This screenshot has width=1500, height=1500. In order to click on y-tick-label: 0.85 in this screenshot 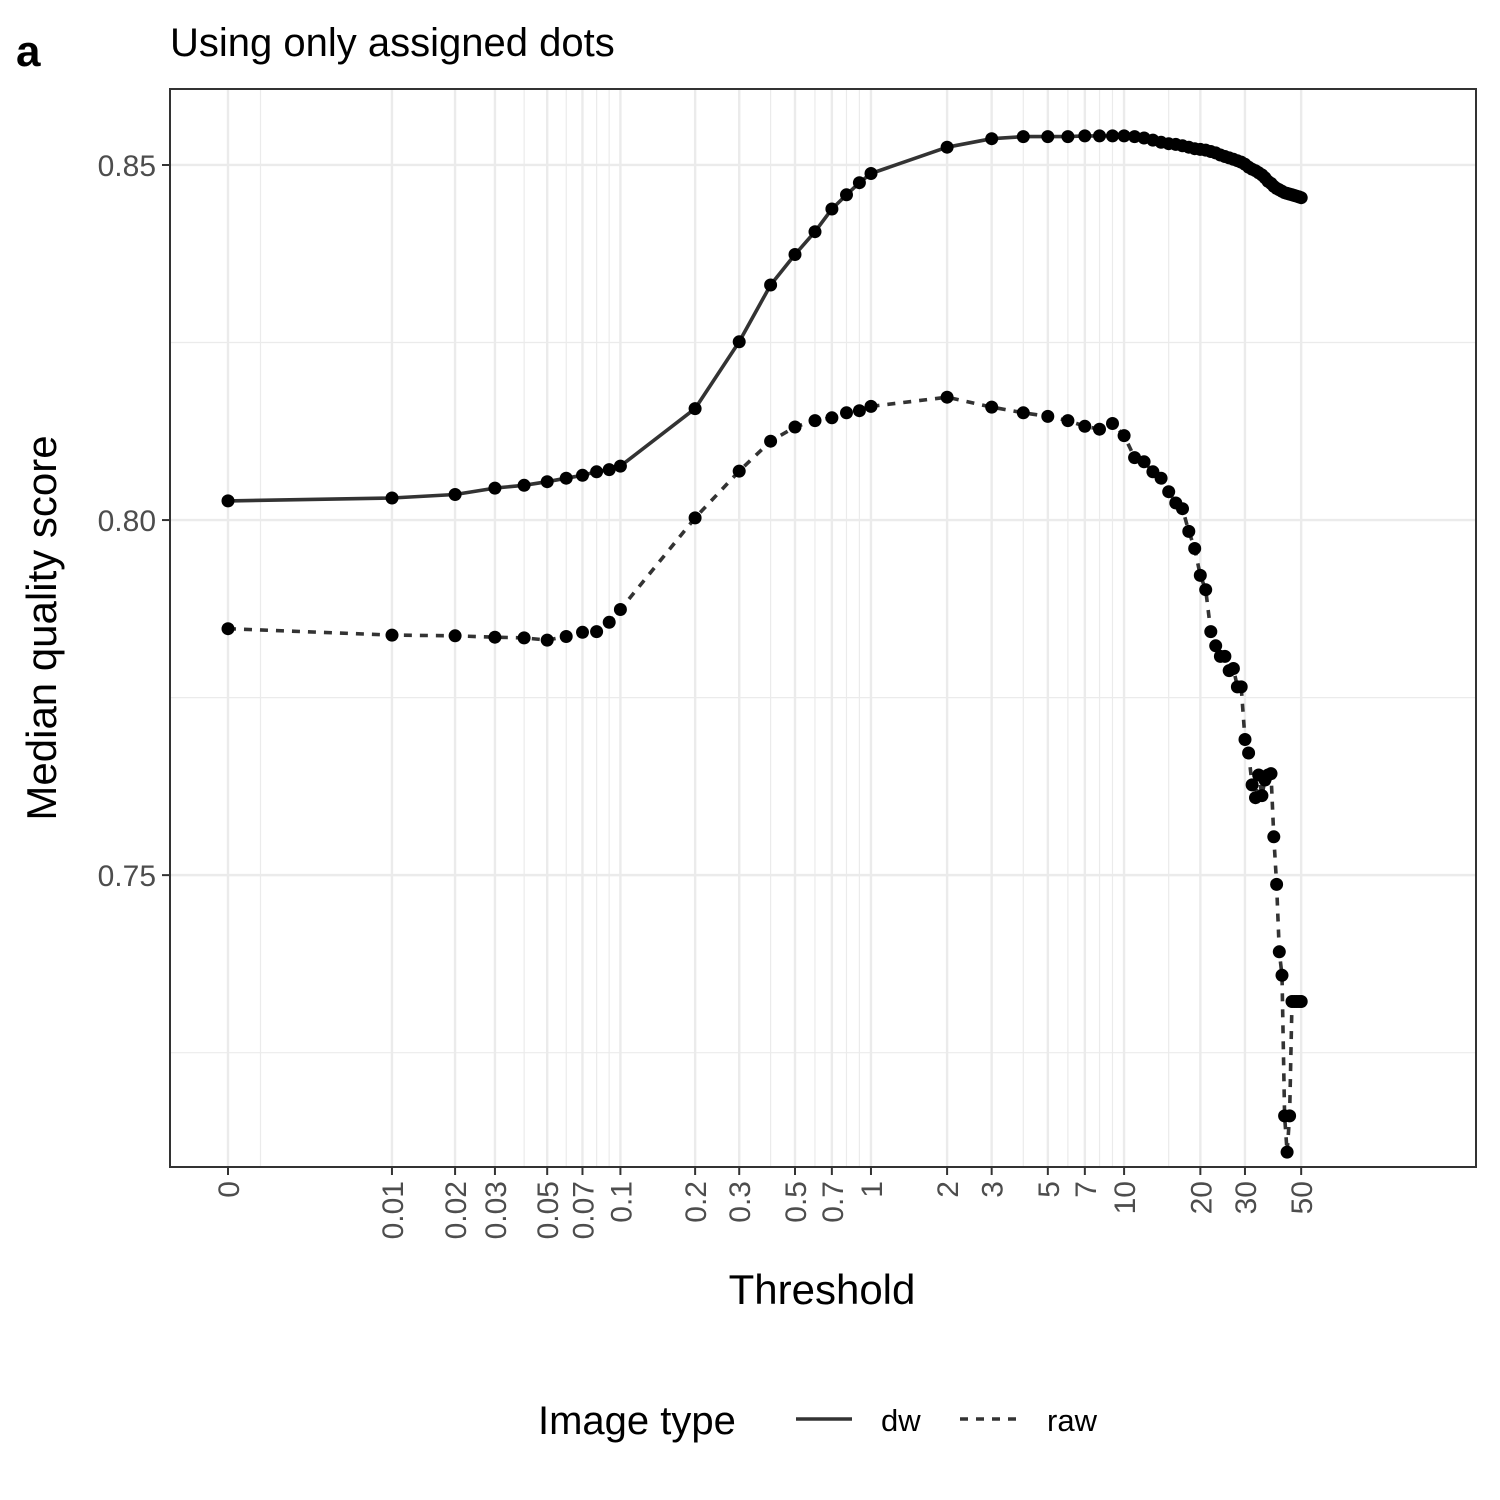, I will do `click(127, 166)`.